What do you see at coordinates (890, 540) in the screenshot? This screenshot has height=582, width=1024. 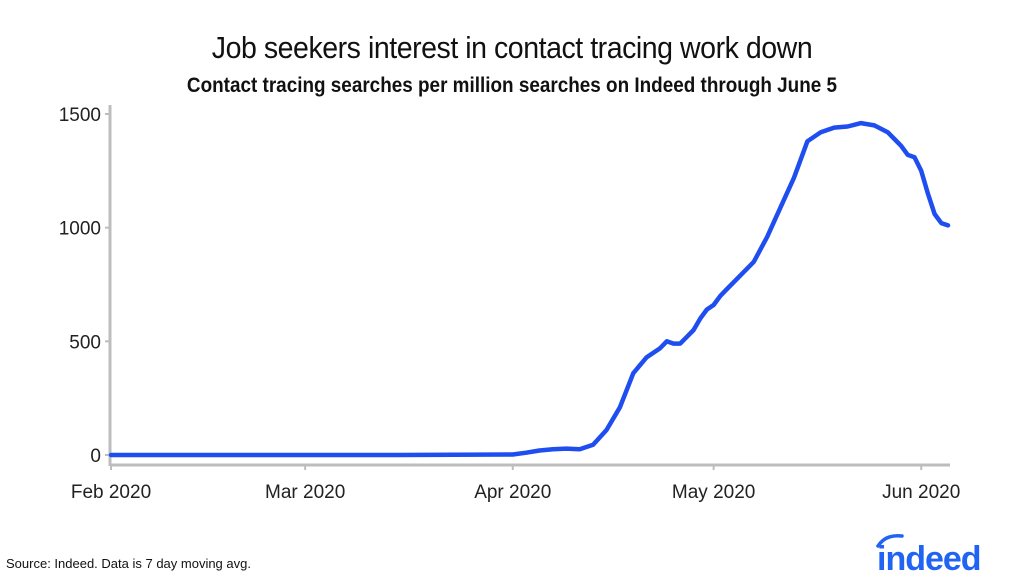 I see `logo-arc-icon` at bounding box center [890, 540].